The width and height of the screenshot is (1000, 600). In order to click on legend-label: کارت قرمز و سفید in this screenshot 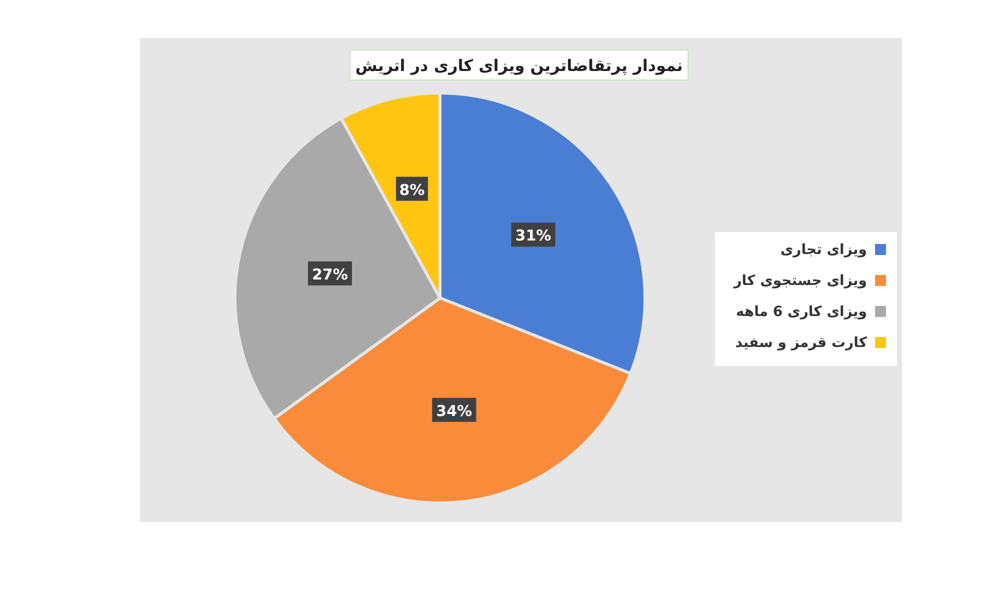, I will do `click(801, 343)`.